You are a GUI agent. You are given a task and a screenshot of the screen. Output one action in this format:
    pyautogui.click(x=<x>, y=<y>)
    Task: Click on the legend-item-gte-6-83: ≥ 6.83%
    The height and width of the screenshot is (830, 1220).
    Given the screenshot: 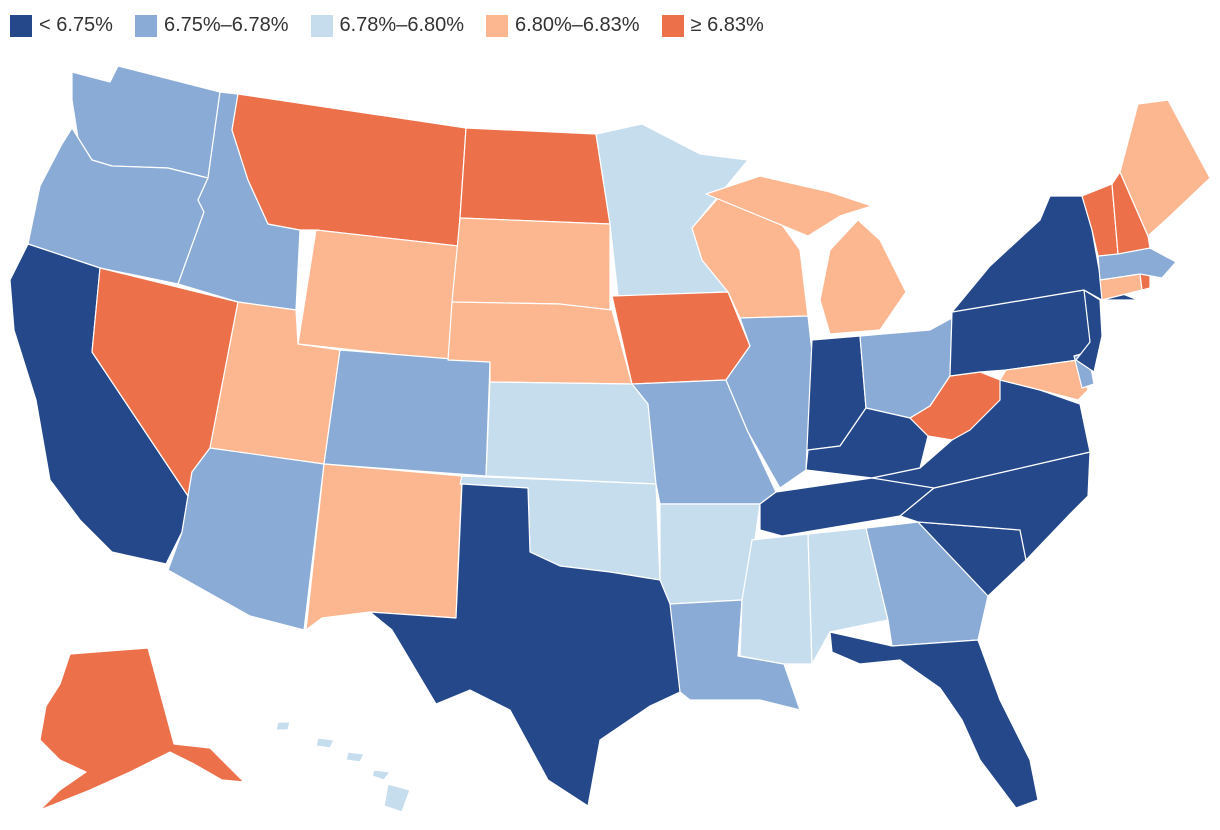 What is the action you would take?
    pyautogui.click(x=712, y=25)
    